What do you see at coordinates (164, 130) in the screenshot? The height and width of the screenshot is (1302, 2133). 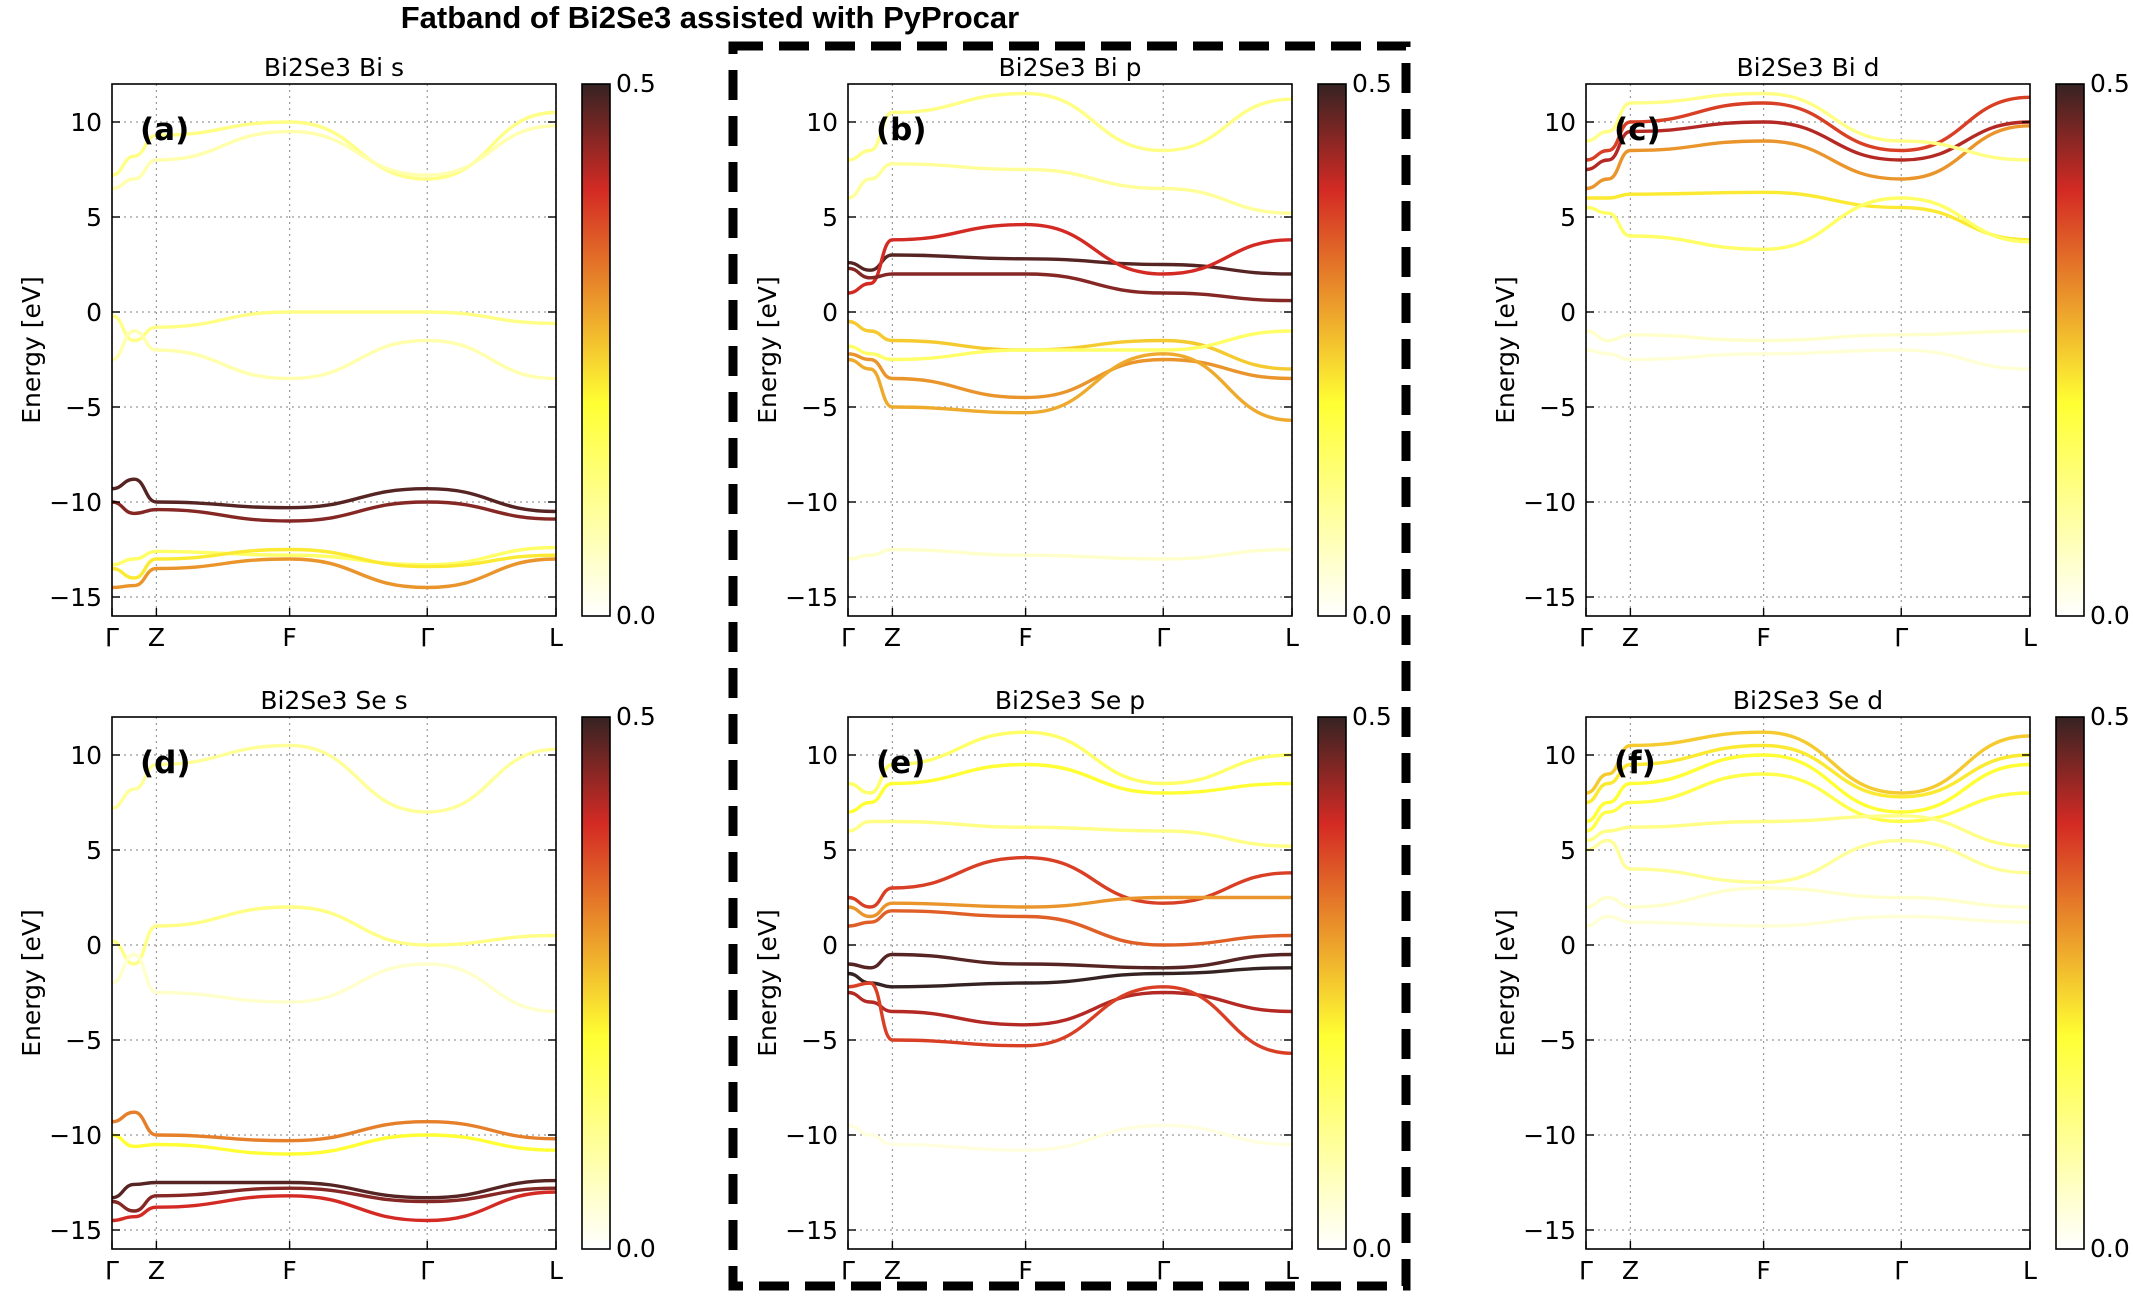 I see `panel-label: (a)` at bounding box center [164, 130].